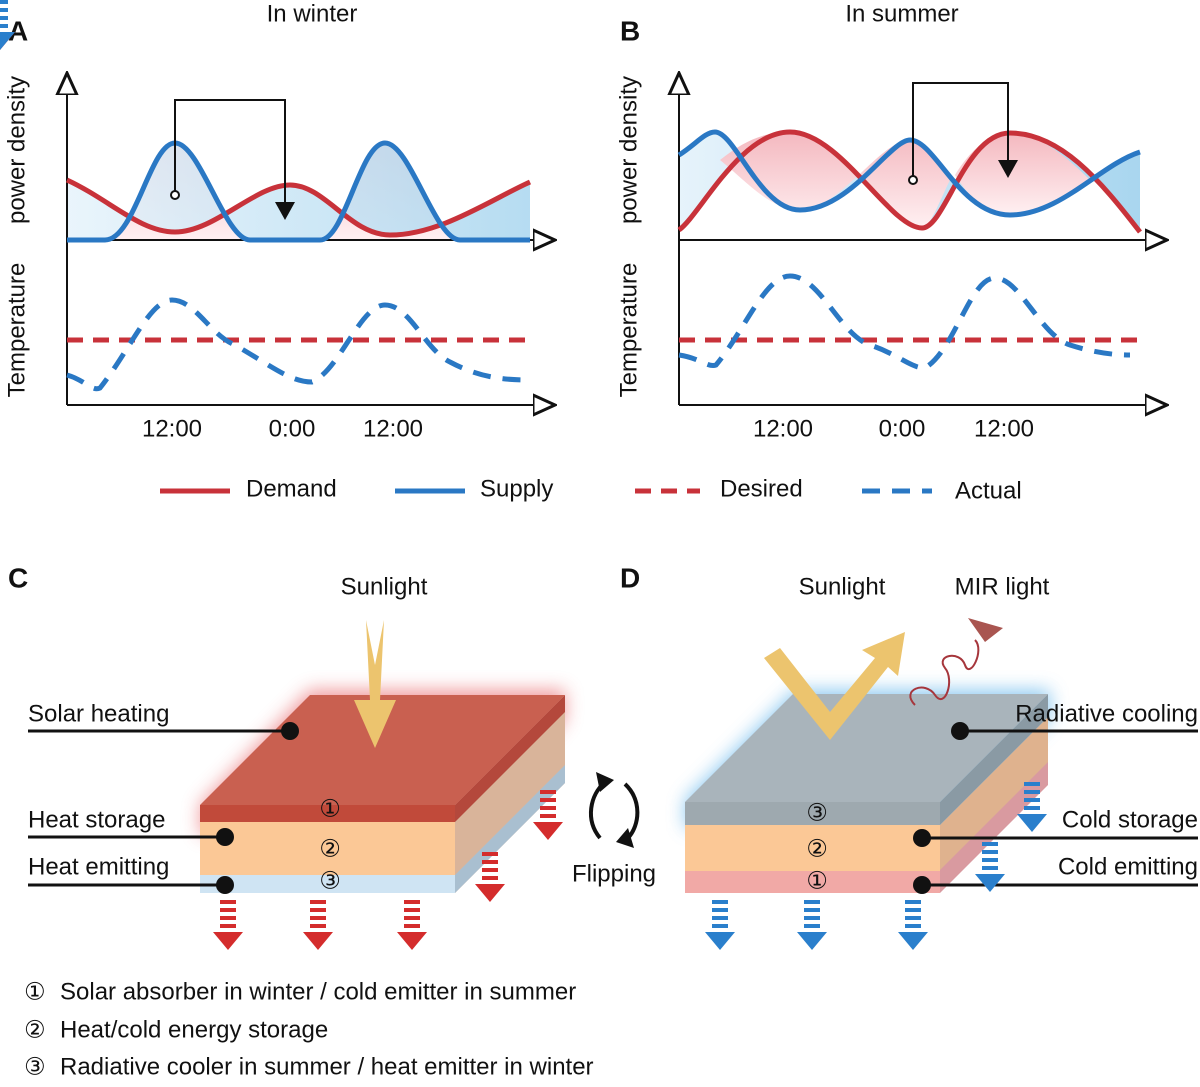  What do you see at coordinates (1128, 866) in the screenshot?
I see `callout-label: Cold emitting` at bounding box center [1128, 866].